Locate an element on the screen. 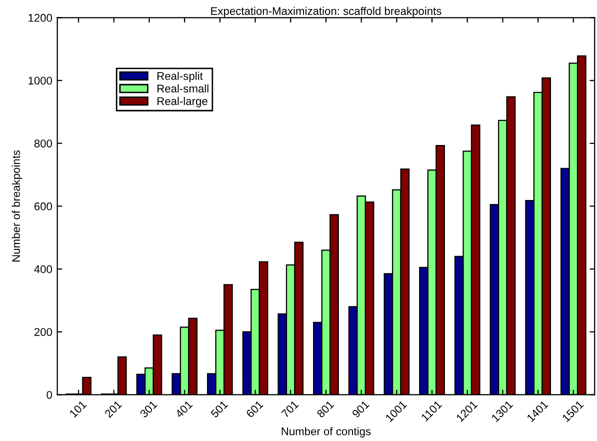  x-tick-label: 901 is located at coordinates (361, 409).